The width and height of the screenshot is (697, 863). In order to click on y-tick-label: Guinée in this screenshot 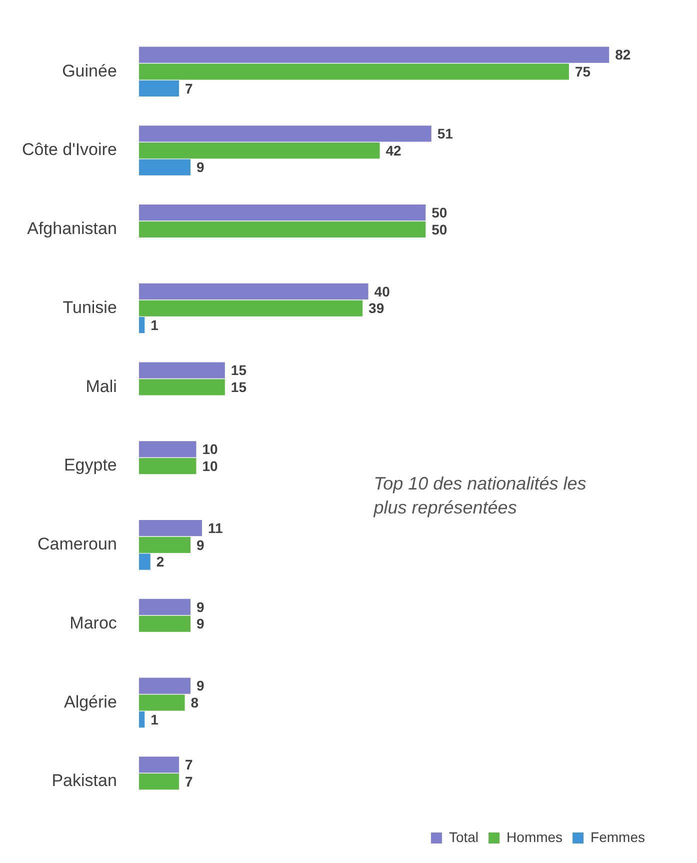, I will do `click(89, 70)`.